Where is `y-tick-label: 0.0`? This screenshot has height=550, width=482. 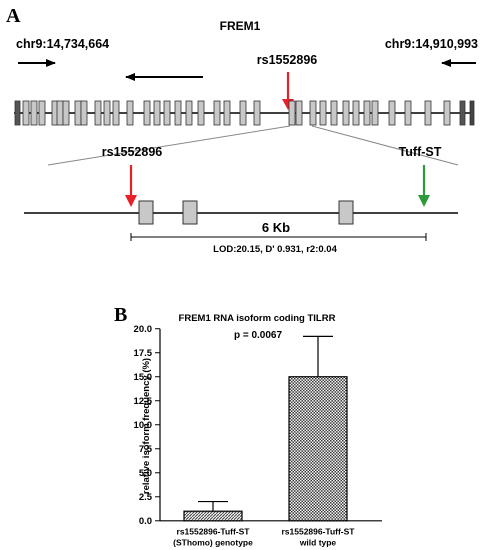
y-tick-label: 0.0 is located at coordinates (145, 520).